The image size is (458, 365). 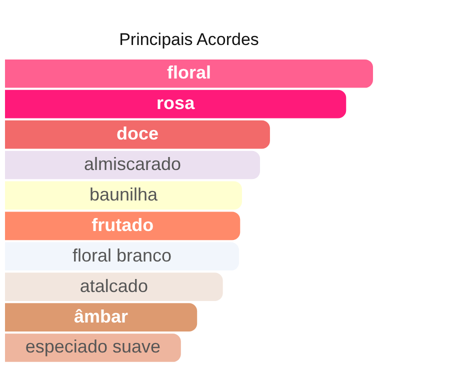 I want to click on y-tick-label: rosa, so click(x=176, y=103).